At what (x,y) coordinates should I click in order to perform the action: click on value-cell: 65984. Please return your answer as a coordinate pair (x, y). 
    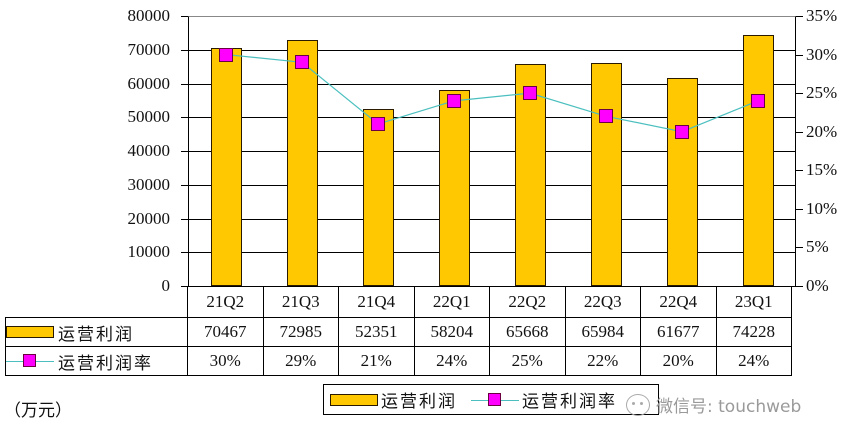
    Looking at the image, I should click on (602, 332).